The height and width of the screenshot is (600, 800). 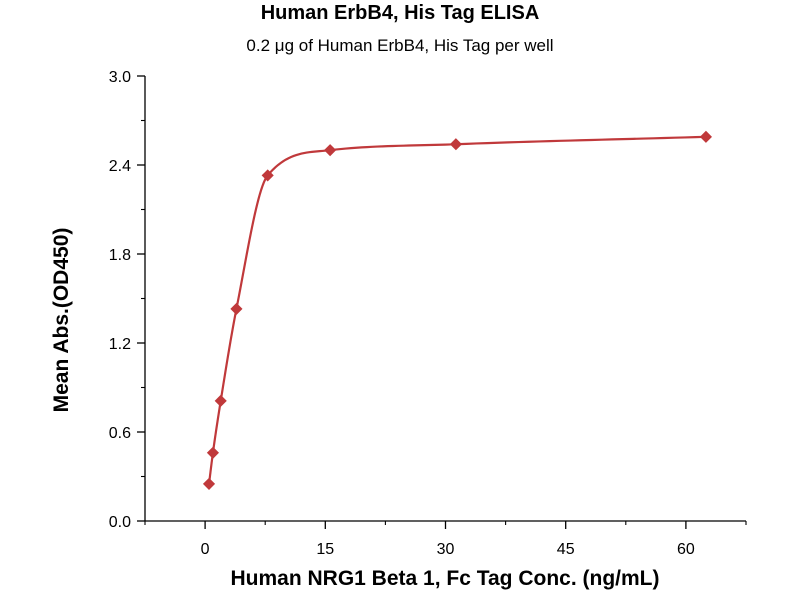 What do you see at coordinates (446, 549) in the screenshot?
I see `x-tick-label: 30` at bounding box center [446, 549].